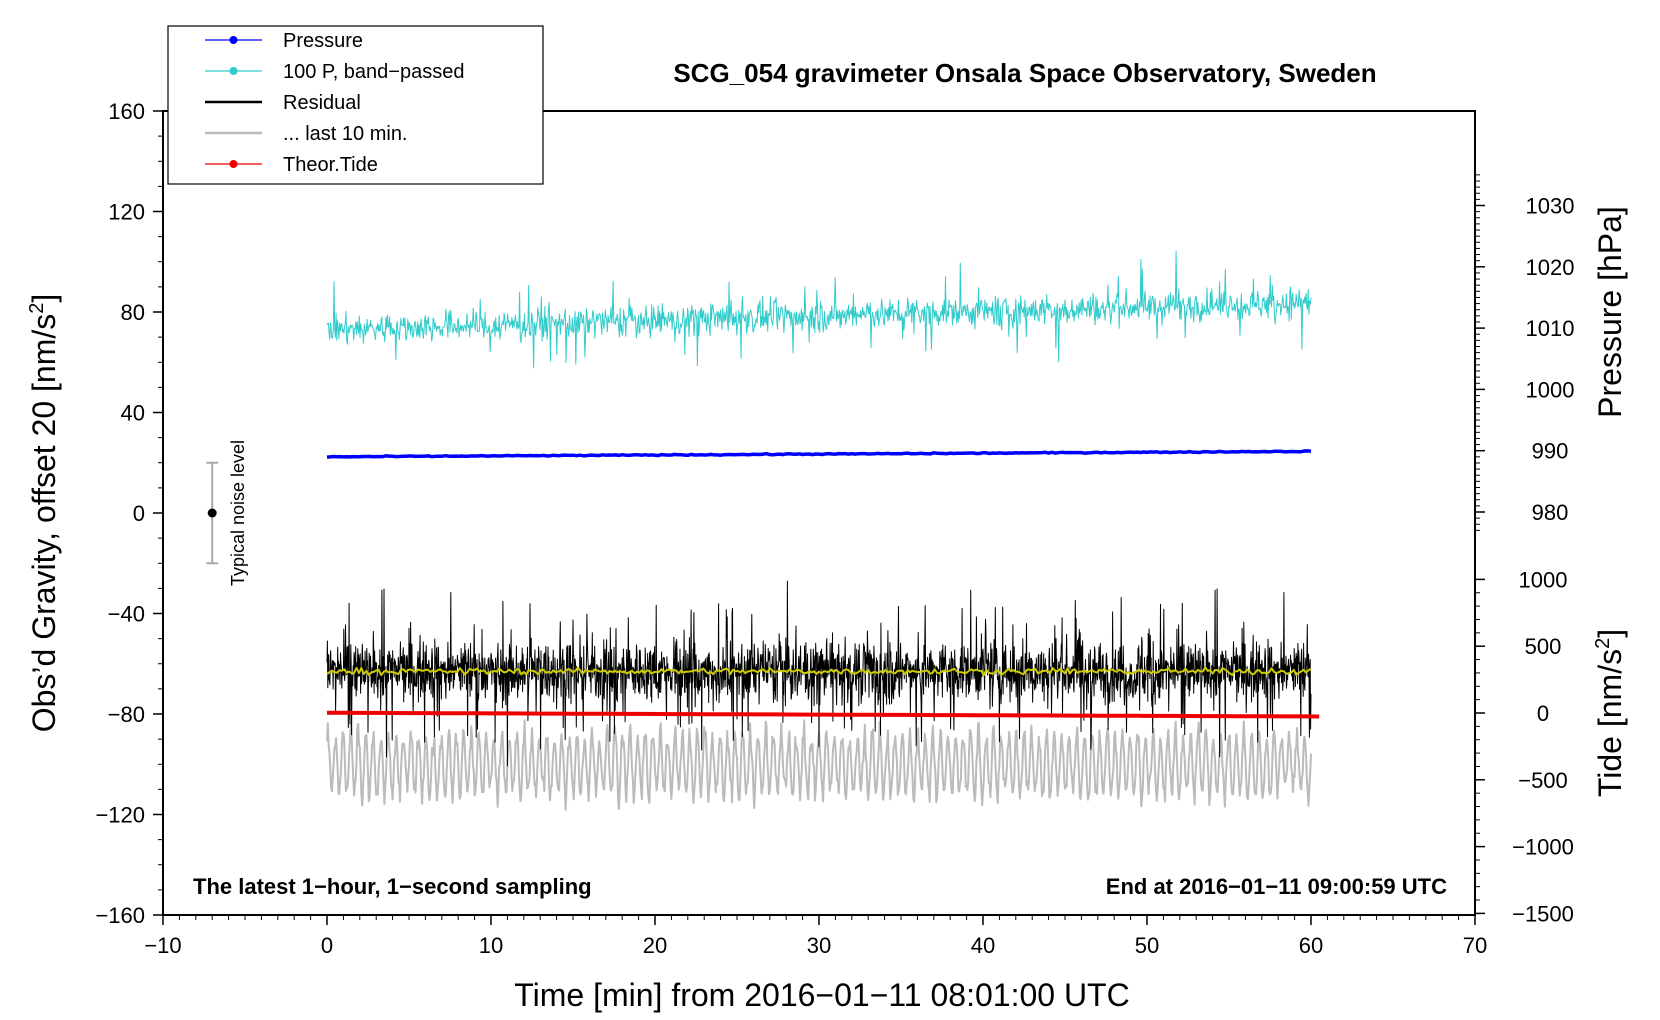 The image size is (1660, 1020). I want to click on band-passed-pressure-line, so click(819, 309).